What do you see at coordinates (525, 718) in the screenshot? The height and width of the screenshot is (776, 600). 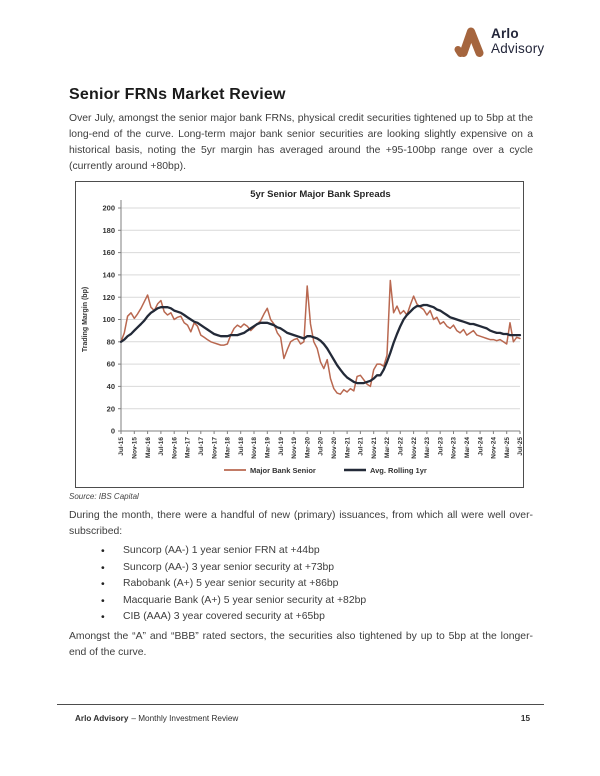 I see `page-number: 15` at bounding box center [525, 718].